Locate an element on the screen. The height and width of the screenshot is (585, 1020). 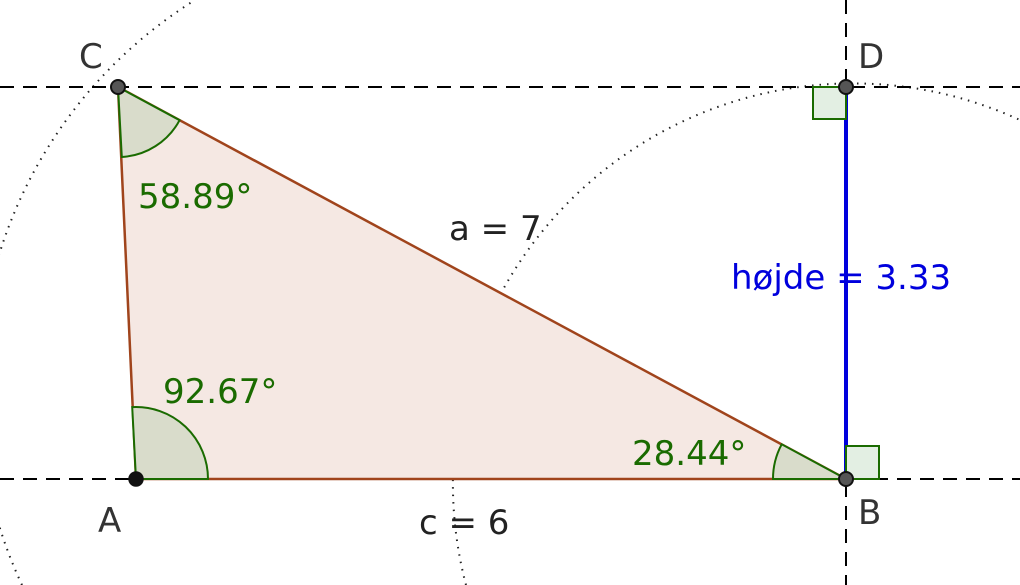
angle-sector-b is located at coordinates (809, 461).